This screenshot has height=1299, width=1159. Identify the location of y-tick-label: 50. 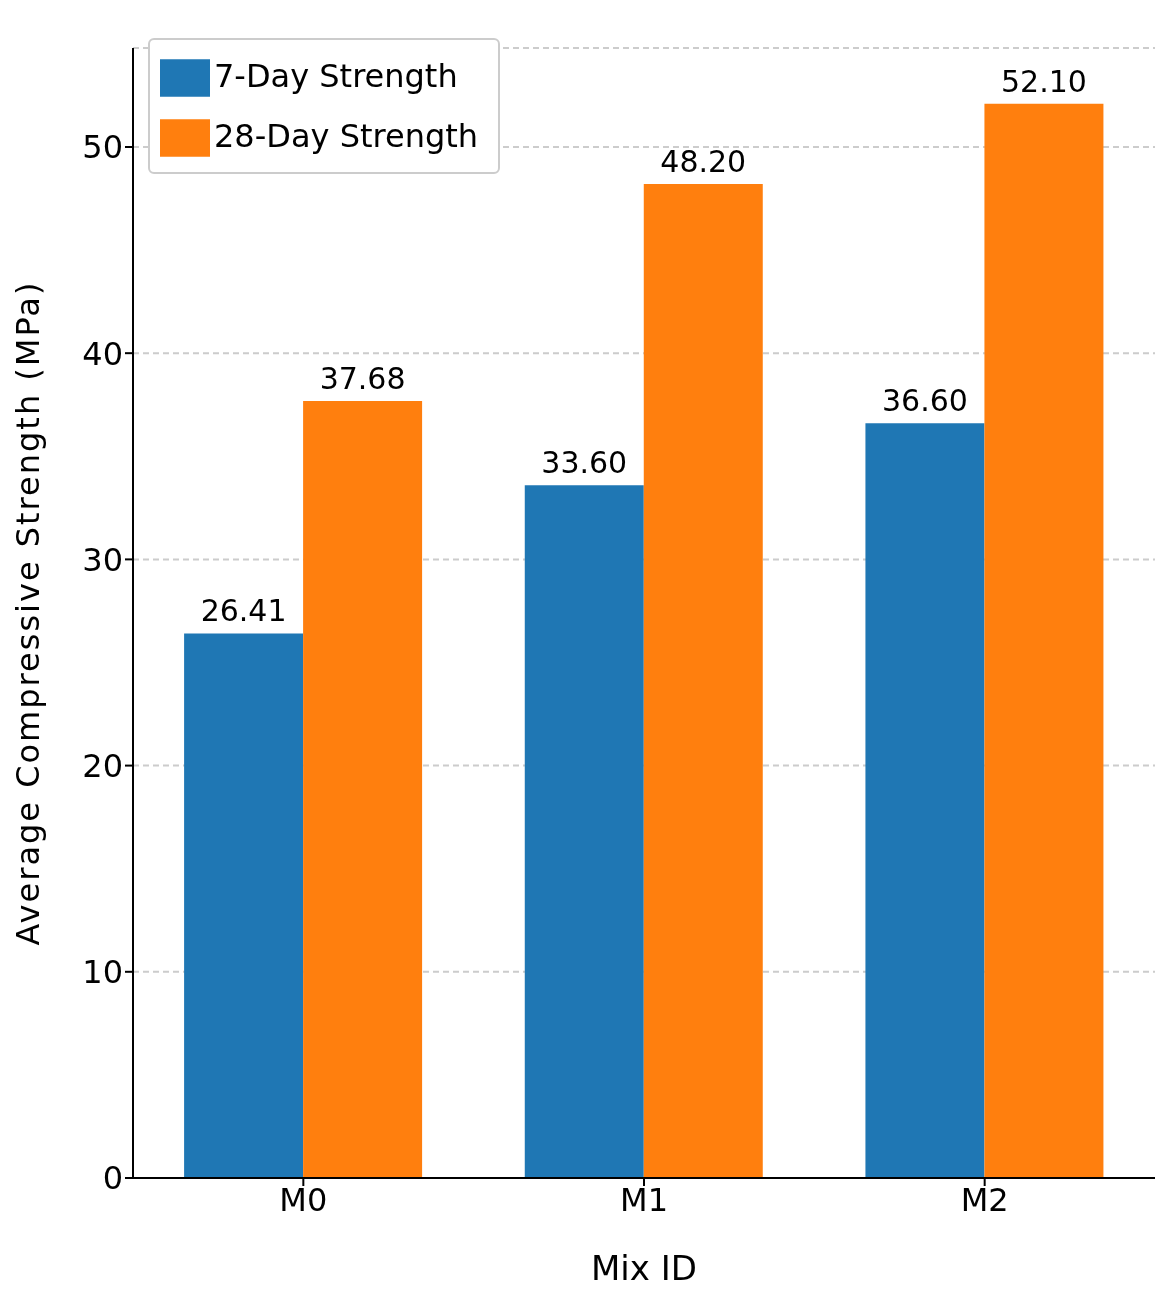
(102, 147).